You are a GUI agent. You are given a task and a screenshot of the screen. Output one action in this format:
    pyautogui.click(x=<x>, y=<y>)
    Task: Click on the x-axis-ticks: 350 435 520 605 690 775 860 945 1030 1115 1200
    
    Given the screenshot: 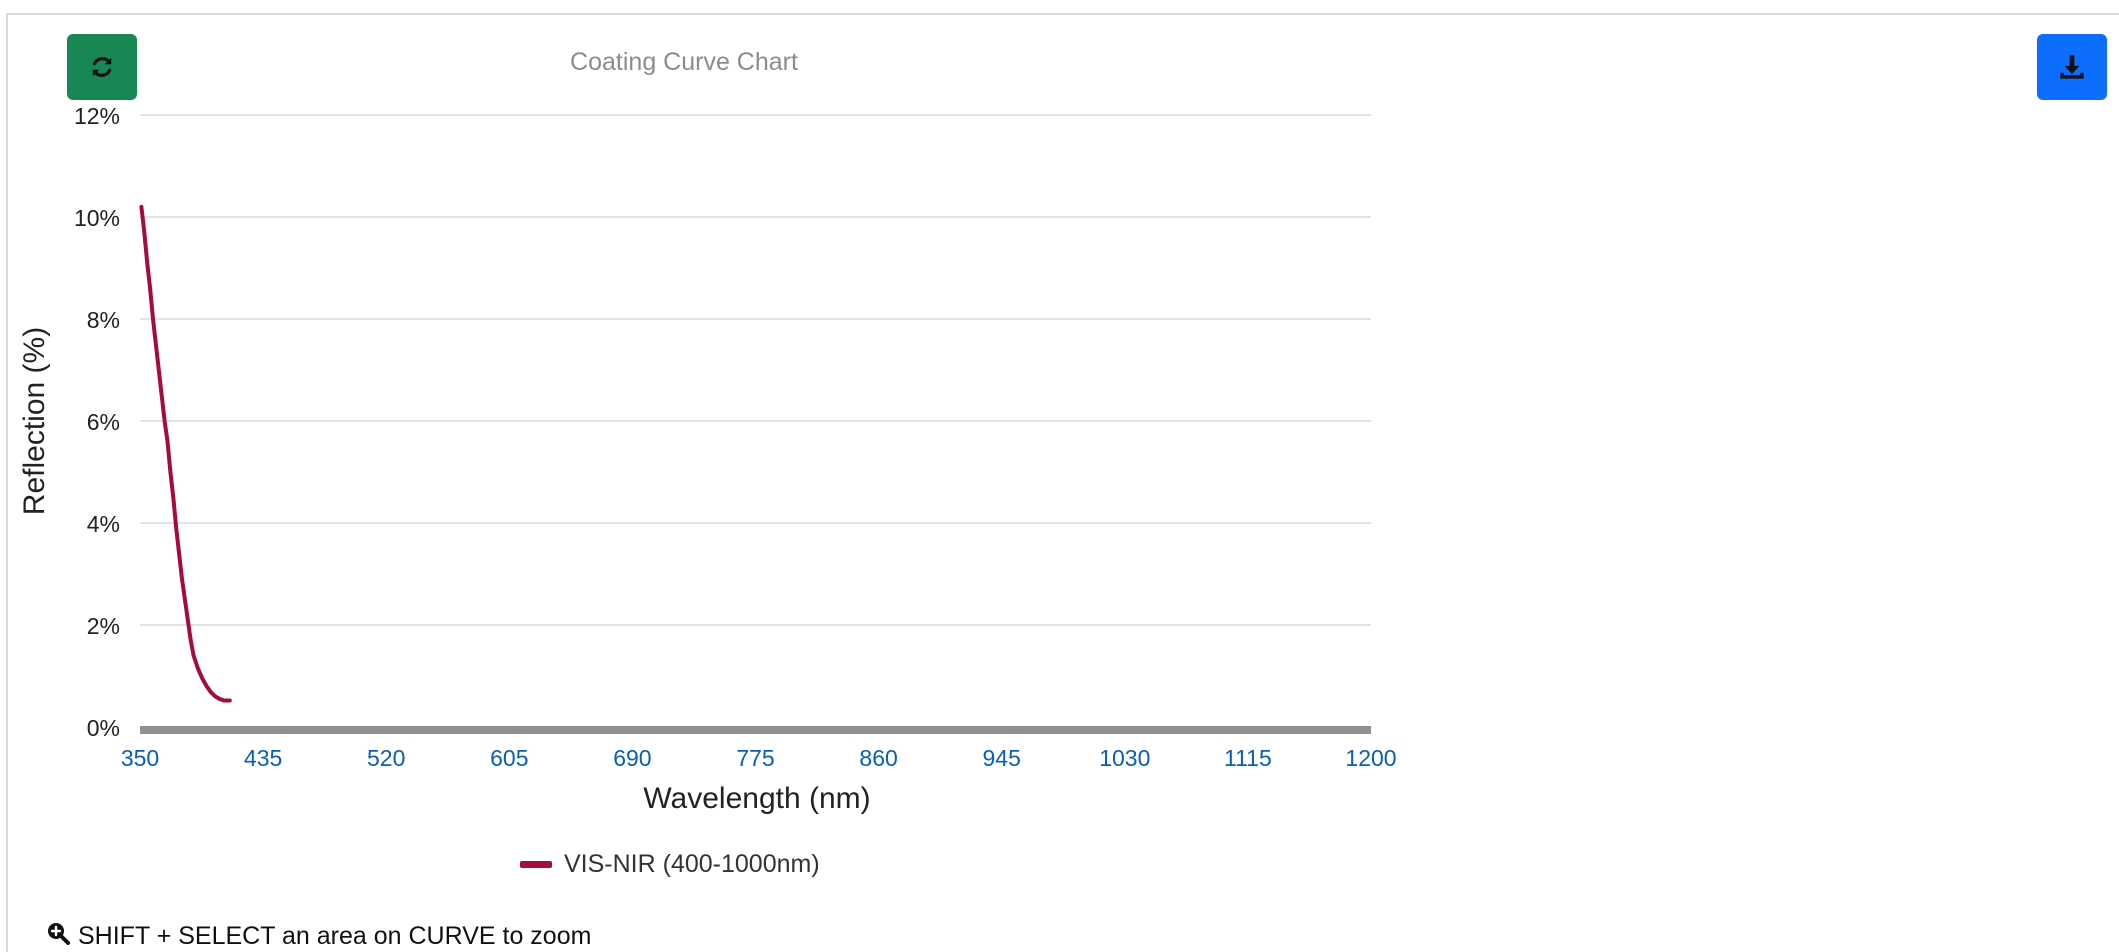 What is the action you would take?
    pyautogui.click(x=759, y=758)
    